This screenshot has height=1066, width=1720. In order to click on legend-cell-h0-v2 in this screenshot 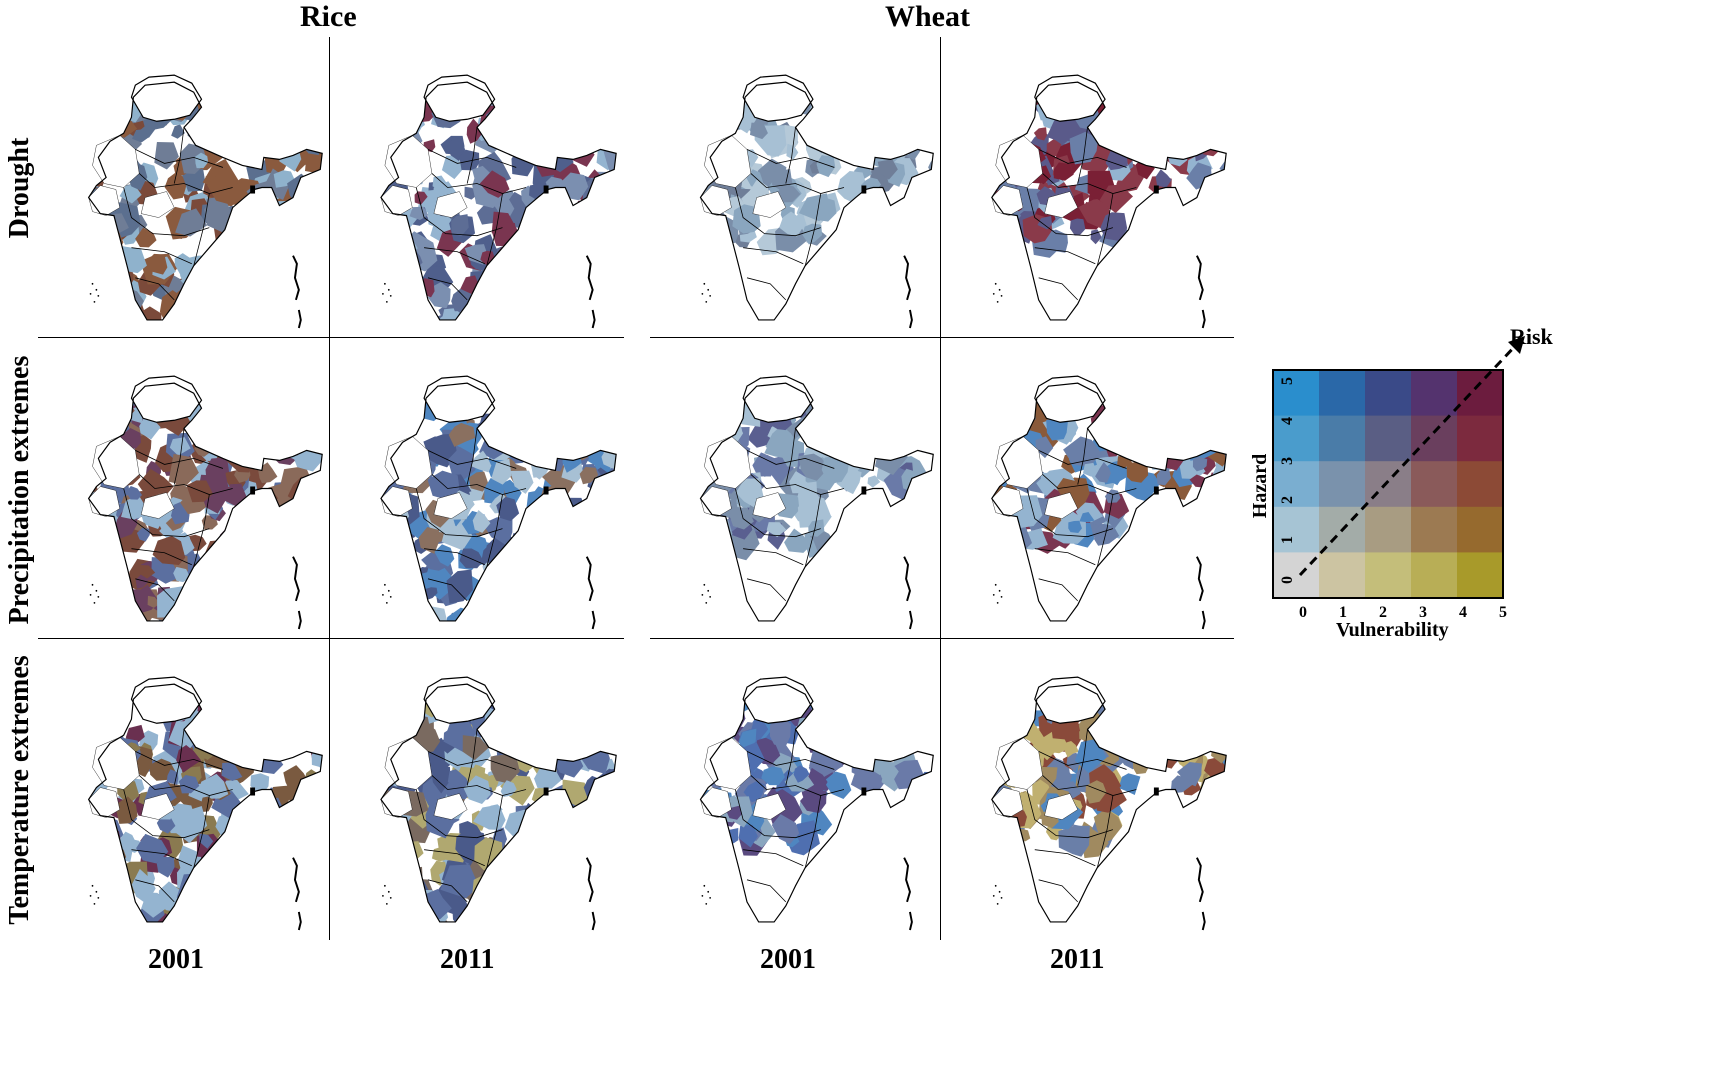, I will do `click(1388, 575)`.